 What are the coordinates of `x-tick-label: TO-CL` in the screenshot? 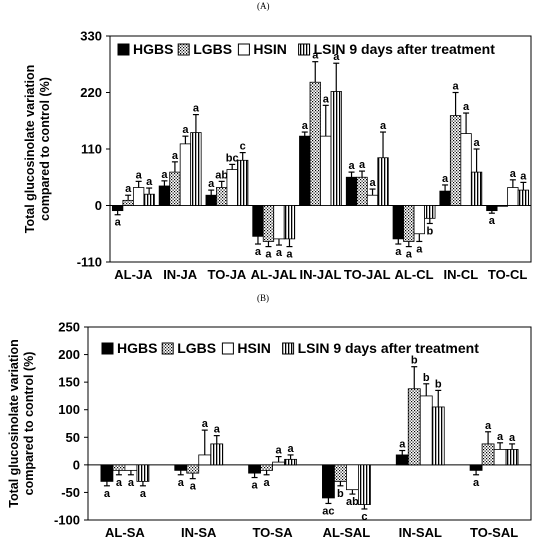 It's located at (508, 274).